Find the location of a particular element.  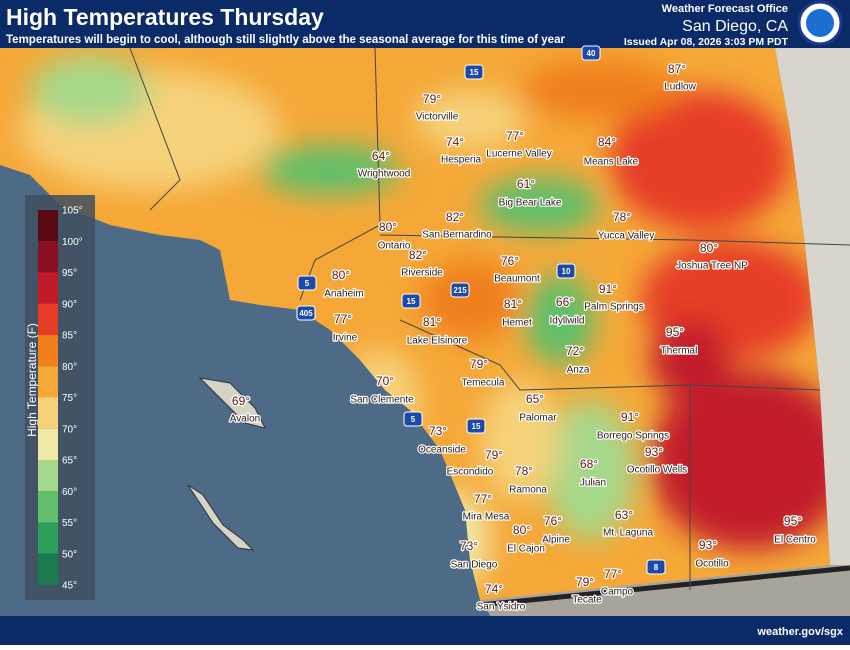

highway-number: 215 is located at coordinates (460, 290).